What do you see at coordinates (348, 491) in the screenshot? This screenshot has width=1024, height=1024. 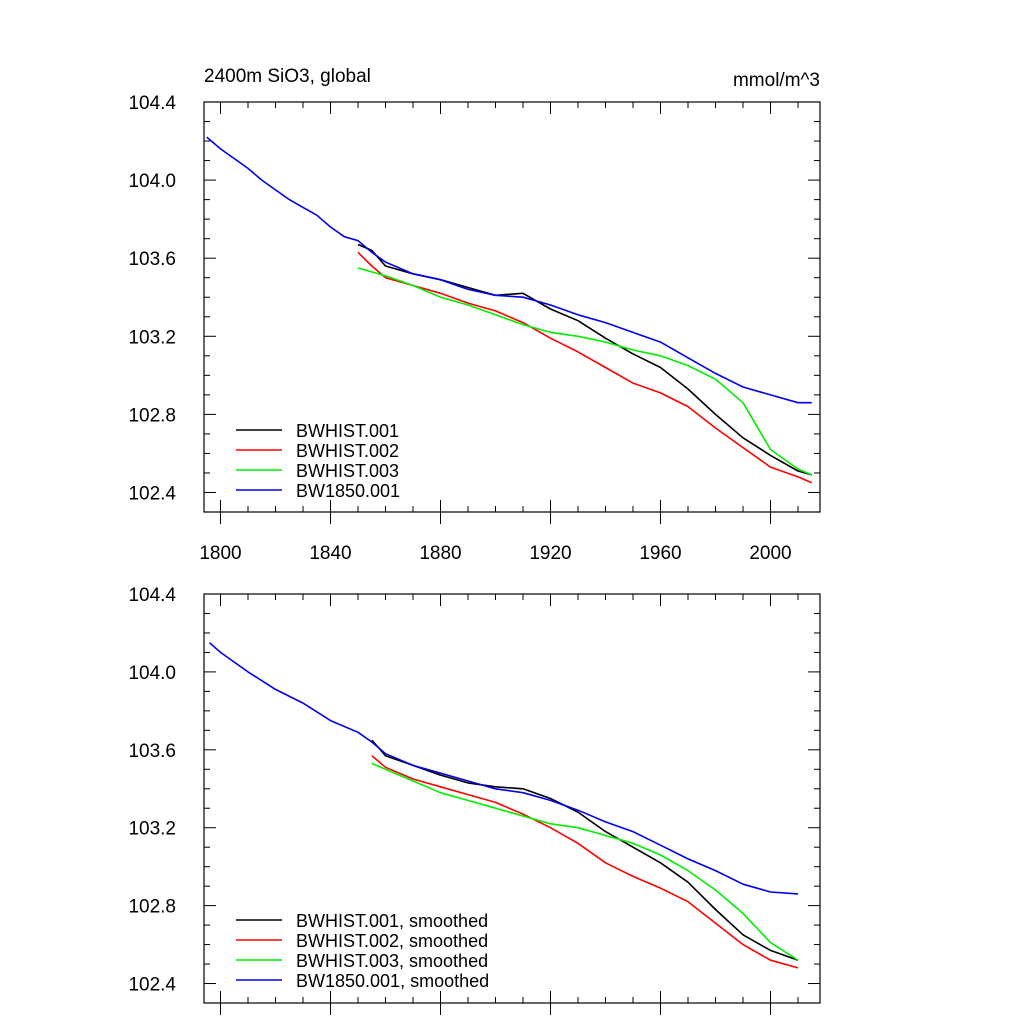 I see `legend-label: BW1850.001` at bounding box center [348, 491].